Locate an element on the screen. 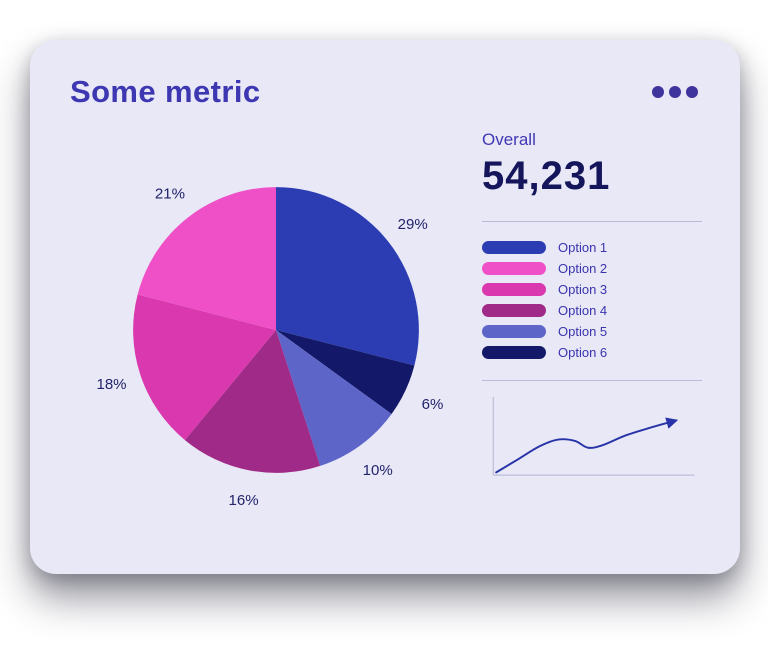 This screenshot has width=768, height=645. legend-item-option-3: Option 3 is located at coordinates (592, 289).